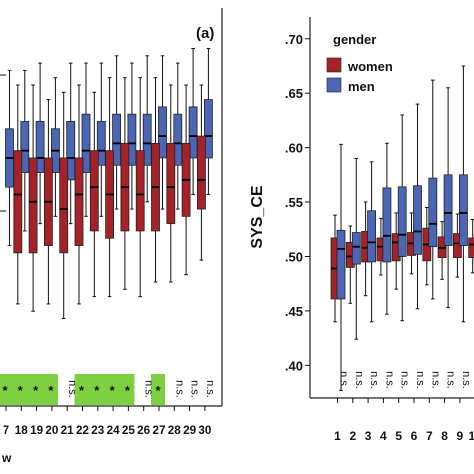 The image size is (474, 474). What do you see at coordinates (18, 202) in the screenshot?
I see `panel-a-women-18-box` at bounding box center [18, 202].